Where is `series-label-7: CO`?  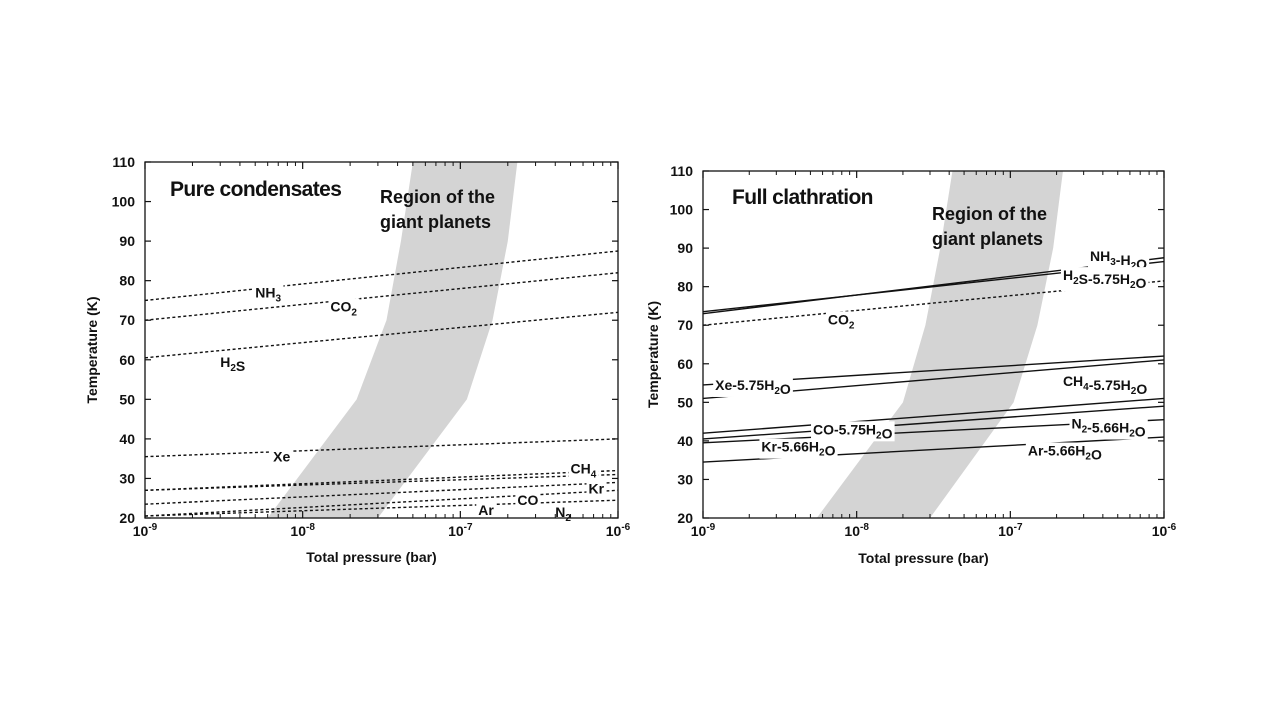 series-label-7: CO is located at coordinates (527, 500).